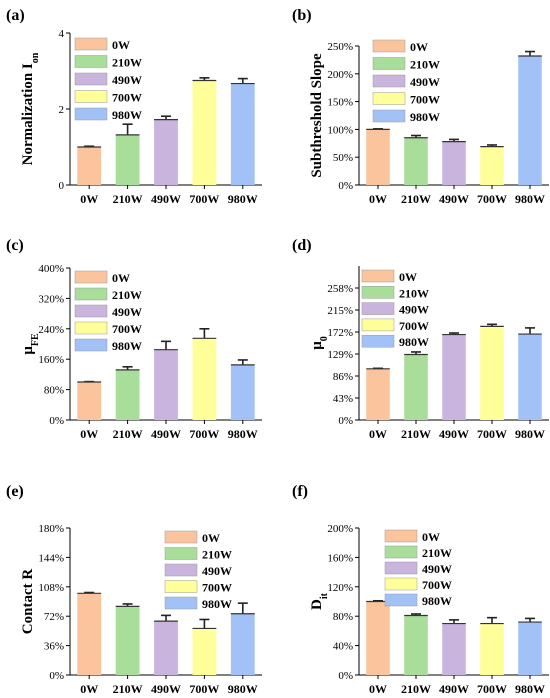  I want to click on y-tick-label: 100%, so click(340, 130).